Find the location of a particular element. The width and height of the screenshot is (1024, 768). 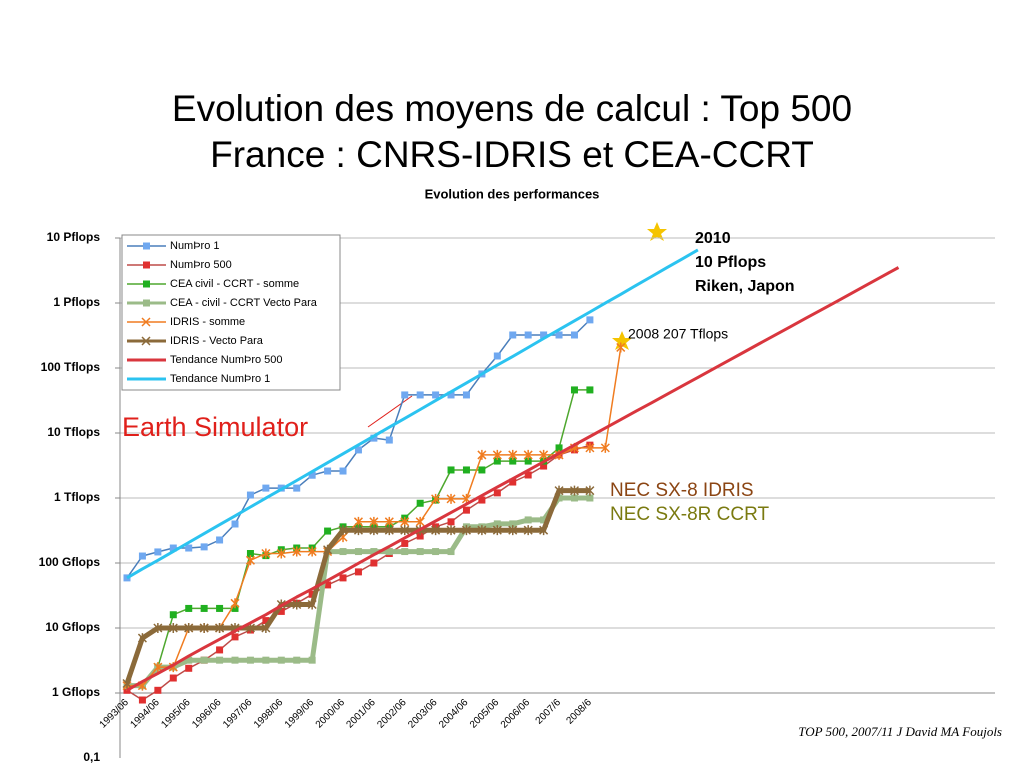

y-tick-label: 1 Tflops is located at coordinates (77, 497).